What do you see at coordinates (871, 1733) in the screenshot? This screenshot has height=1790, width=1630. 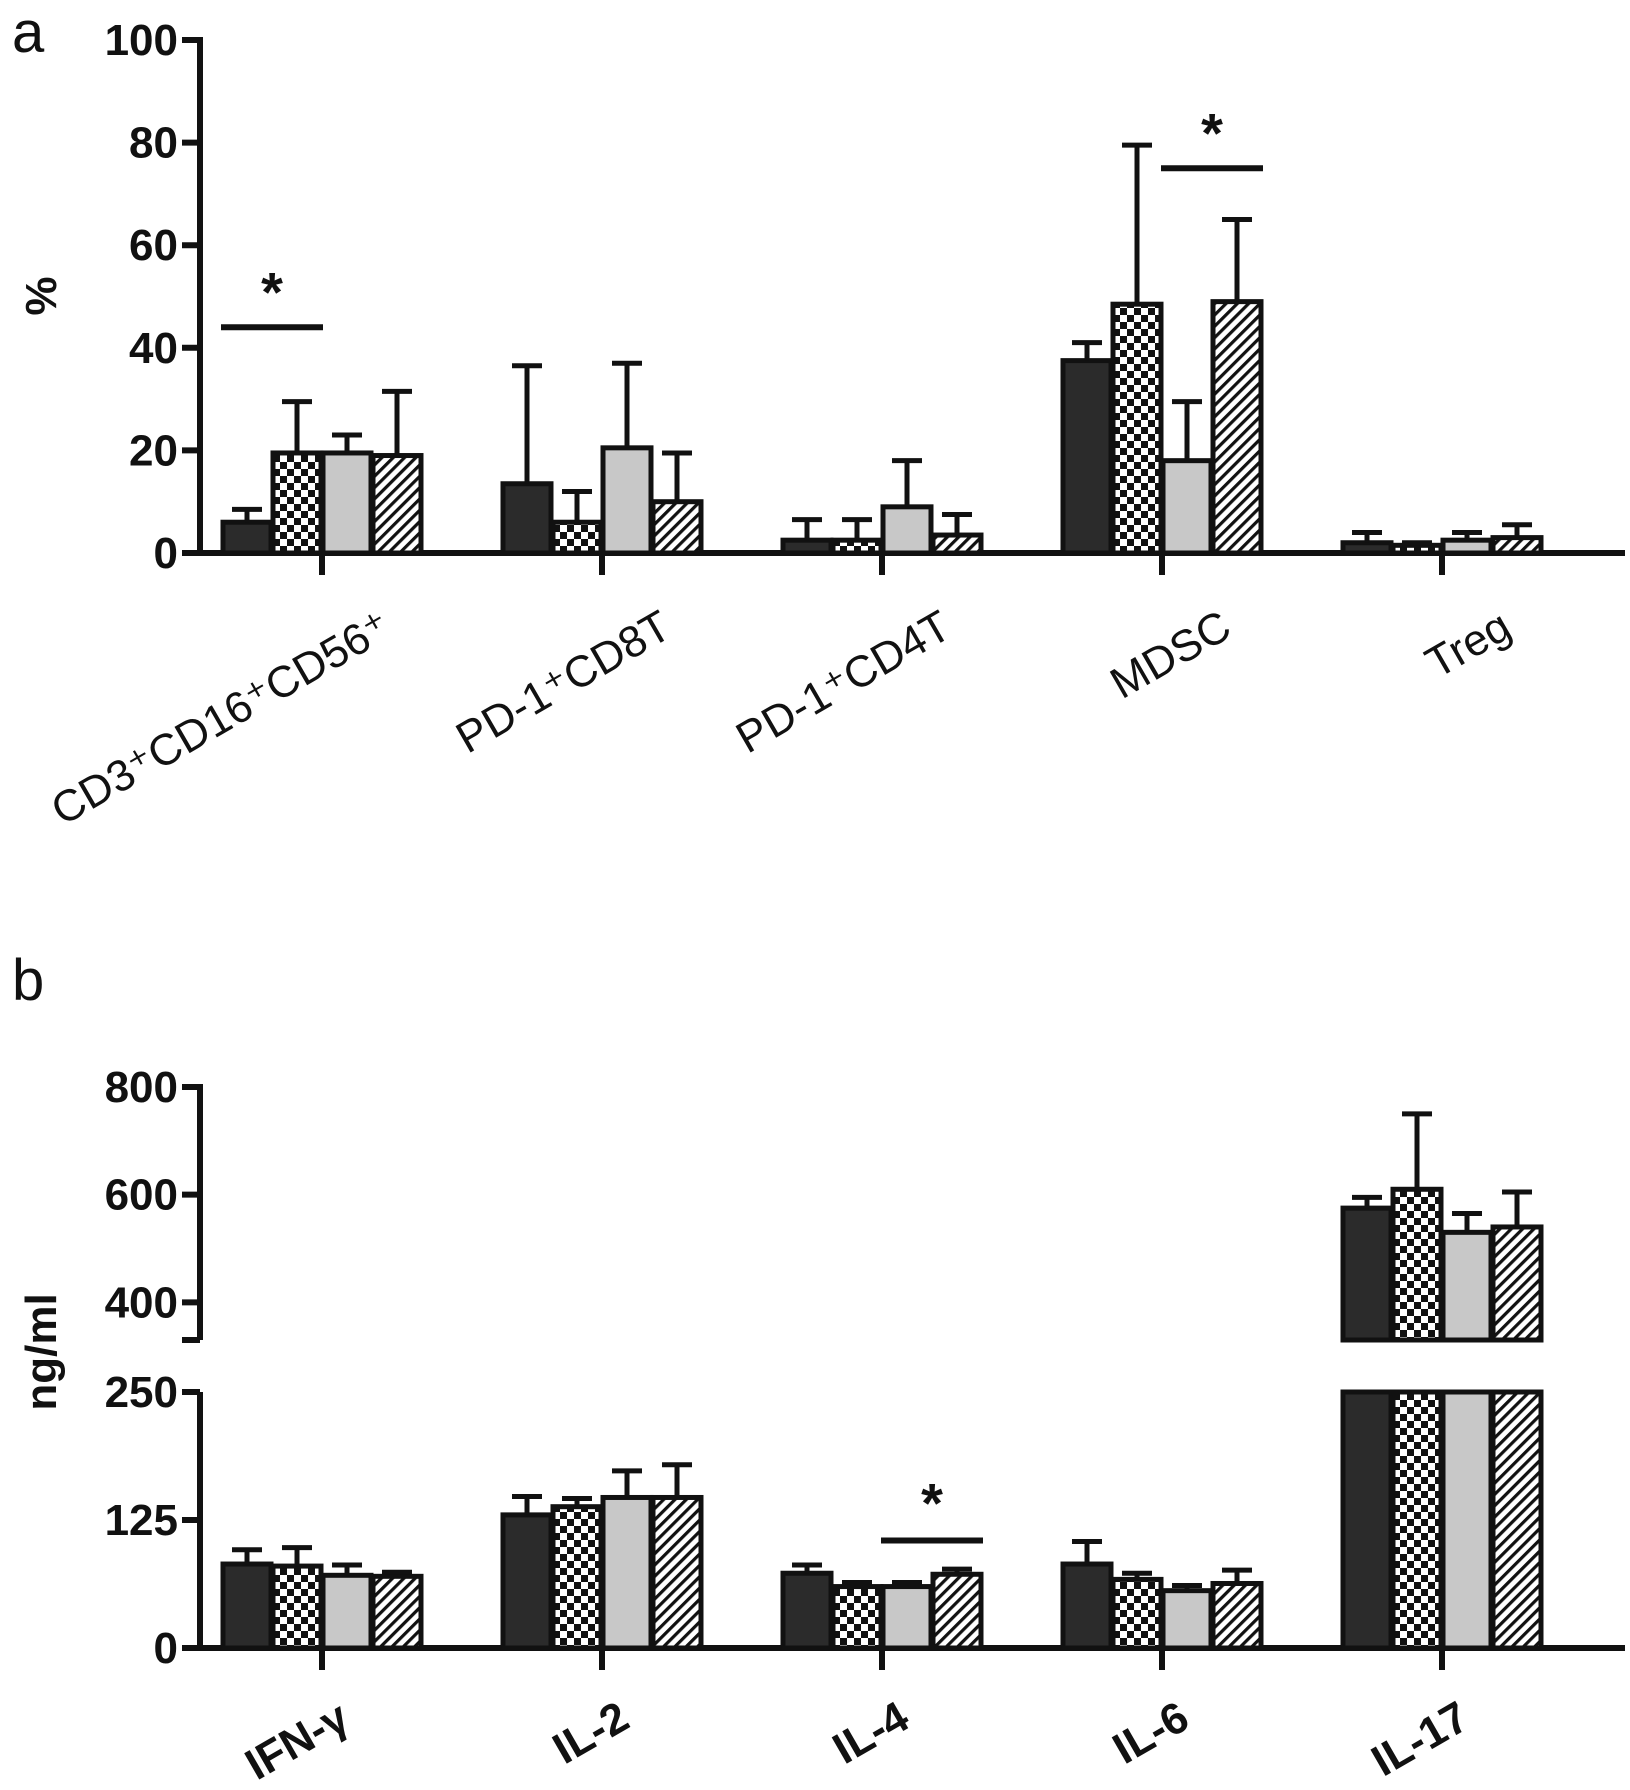 I see `x-category-label: IL-4` at bounding box center [871, 1733].